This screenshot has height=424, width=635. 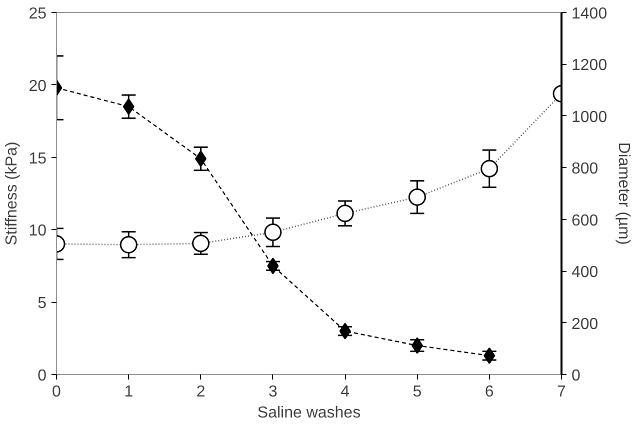 What do you see at coordinates (561, 392) in the screenshot?
I see `x-tick-label: 7` at bounding box center [561, 392].